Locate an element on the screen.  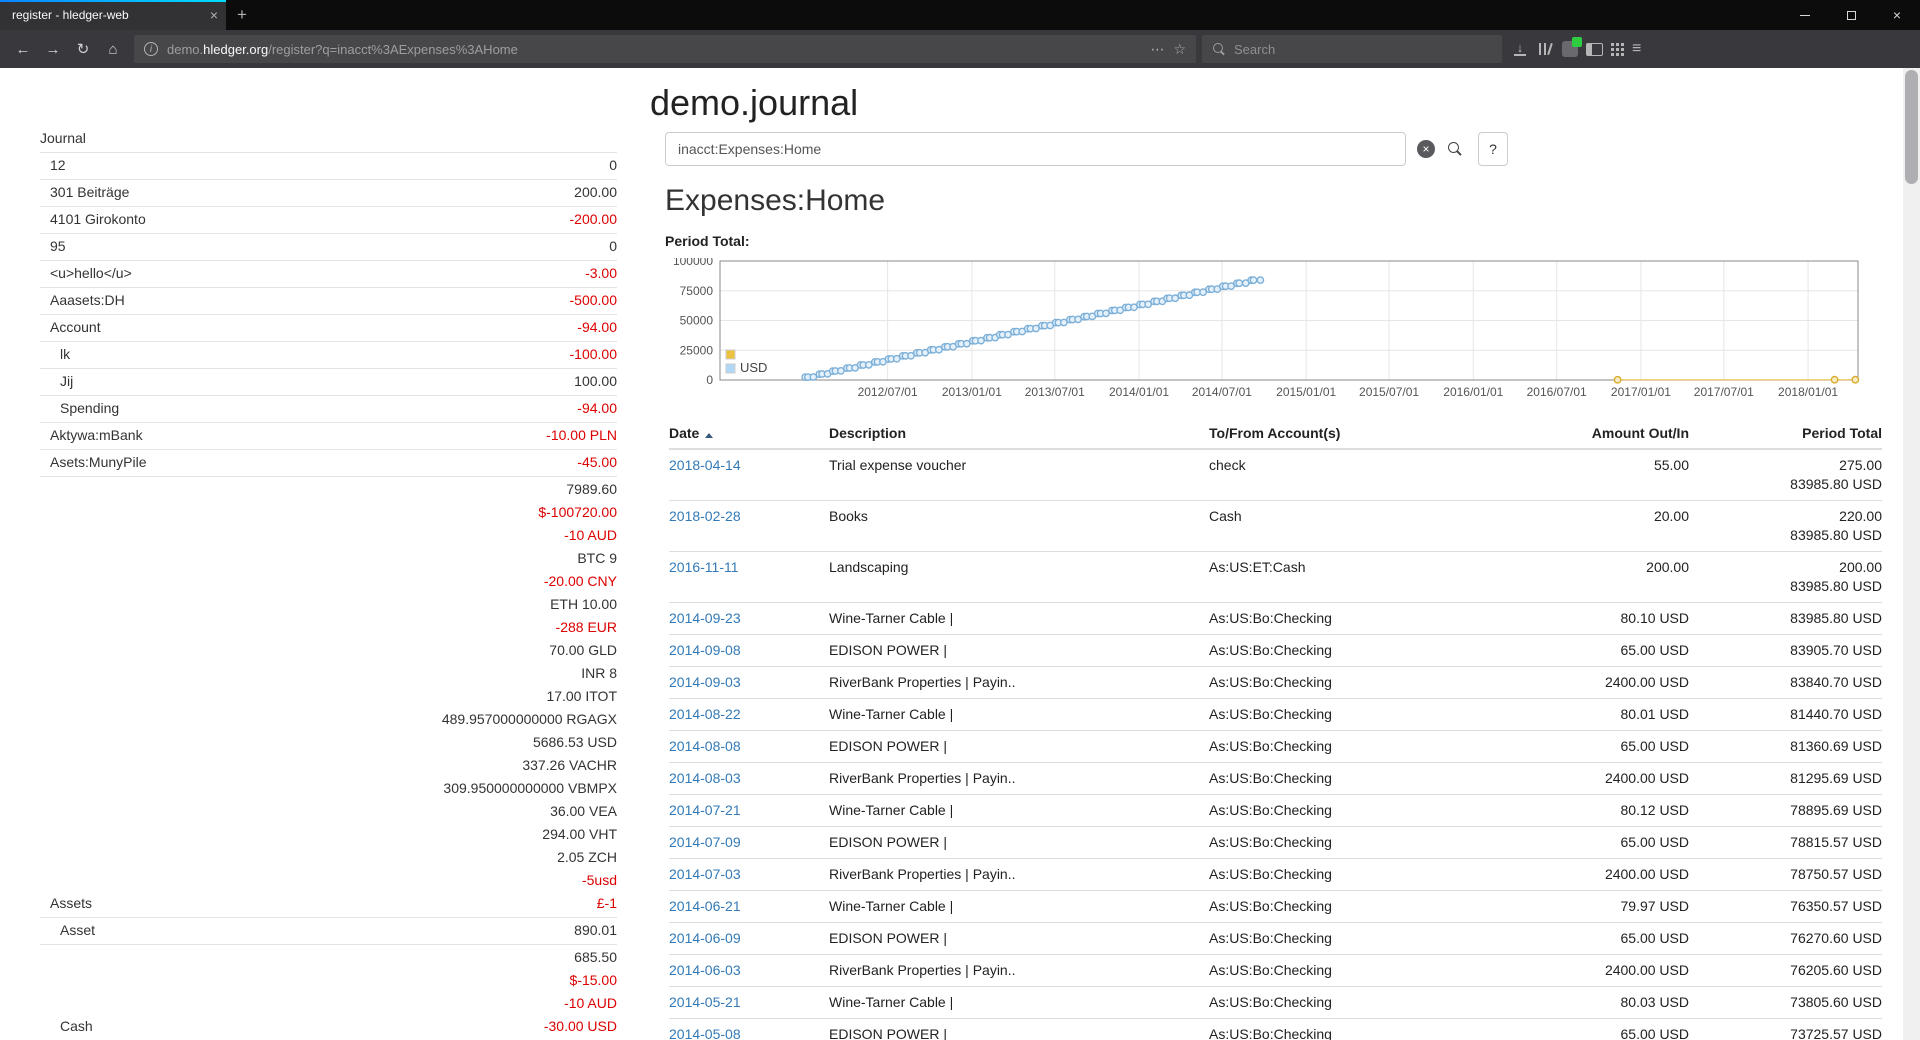
transaction-date-link: 2014-07-09 is located at coordinates (705, 842).